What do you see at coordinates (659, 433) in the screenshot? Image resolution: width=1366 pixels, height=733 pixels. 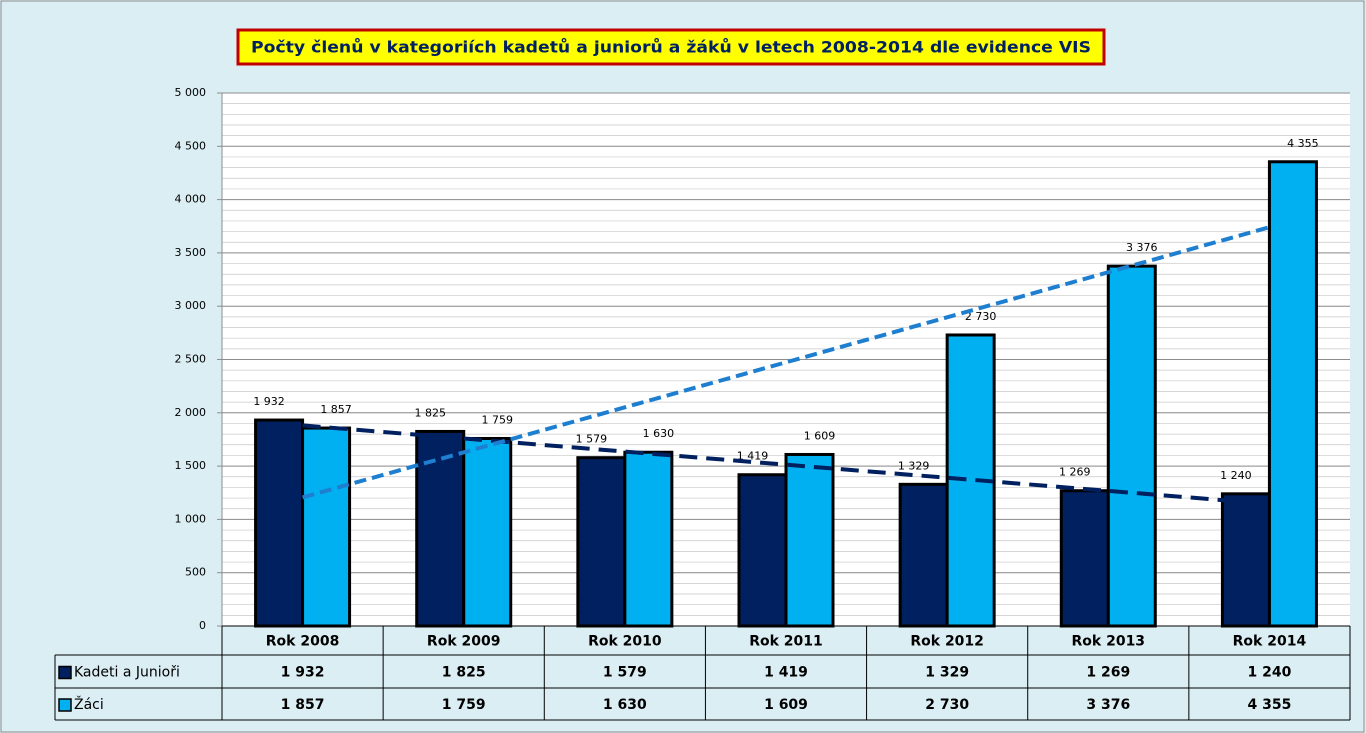 I see `data-label: 1 630` at bounding box center [659, 433].